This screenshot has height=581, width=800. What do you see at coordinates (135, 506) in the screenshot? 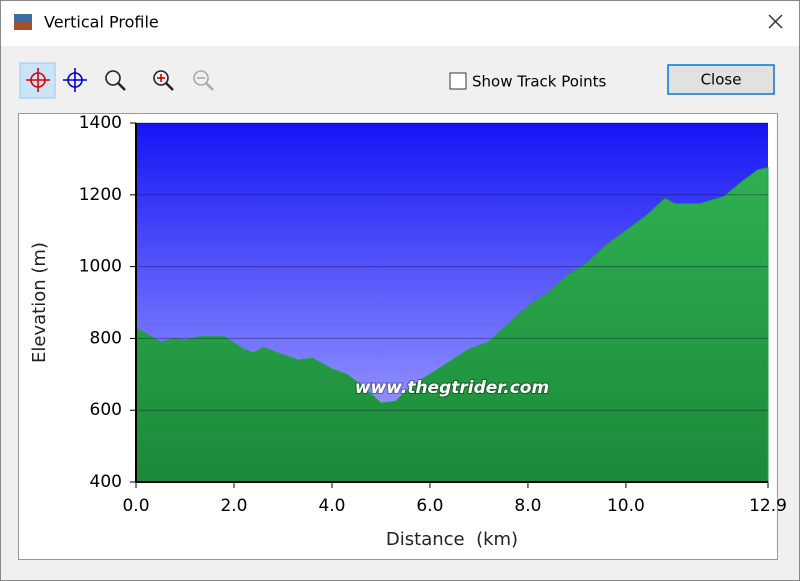
I see `x-tick-label: 0.0` at bounding box center [135, 506].